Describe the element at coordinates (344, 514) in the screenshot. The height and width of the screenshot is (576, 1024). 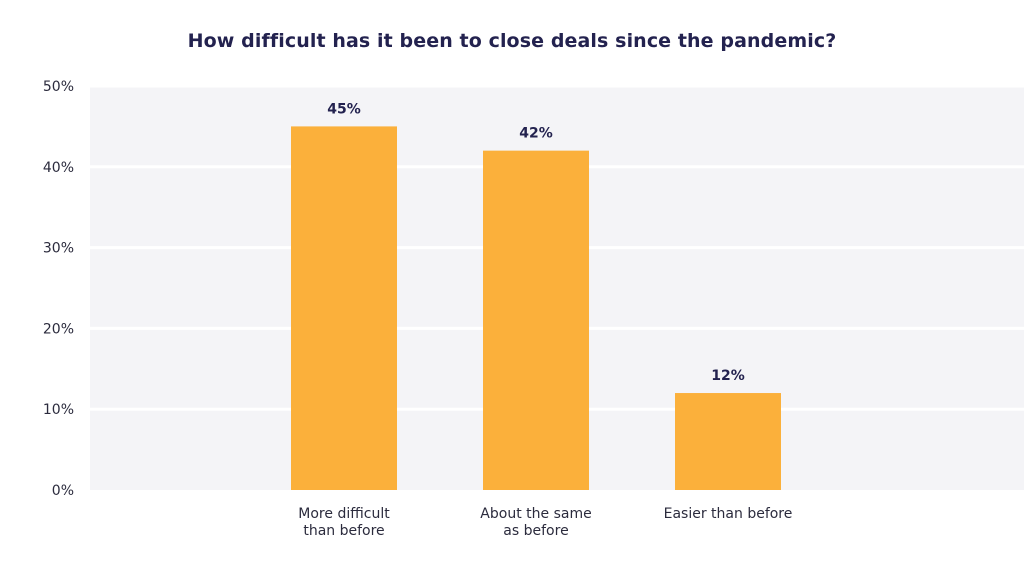
I see `x-tick-label-line: More difficult` at that location.